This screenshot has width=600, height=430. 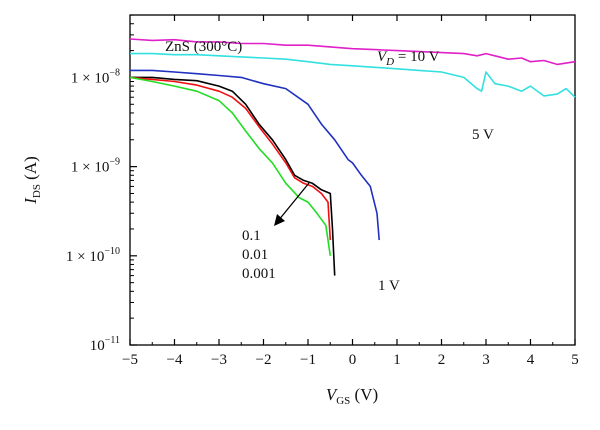 What do you see at coordinates (251, 236) in the screenshot?
I see `arrow-label-0-1: 0.1` at bounding box center [251, 236].